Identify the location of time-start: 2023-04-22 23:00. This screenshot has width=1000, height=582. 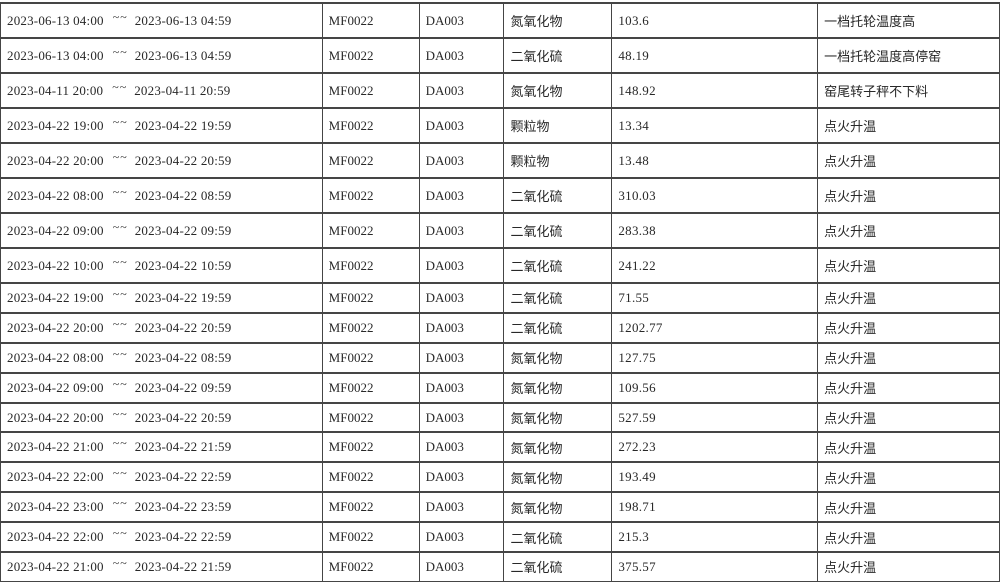
(55, 507).